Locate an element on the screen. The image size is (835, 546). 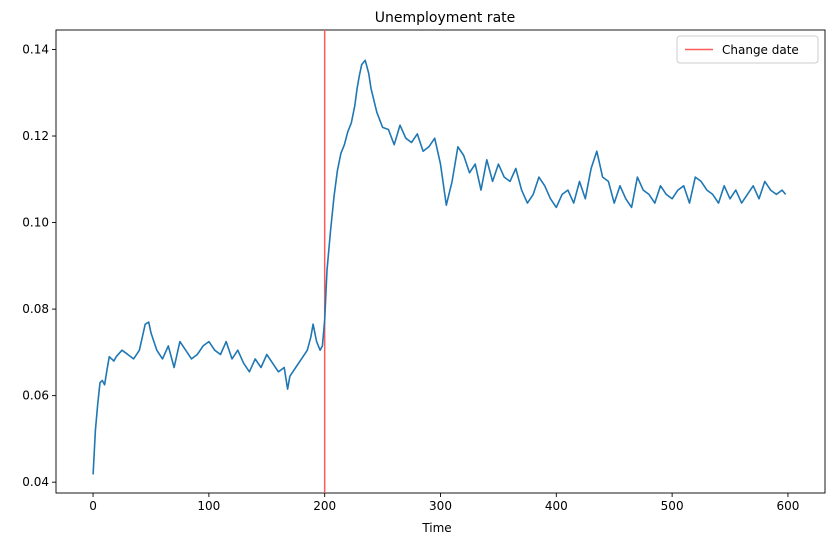
y-tick-label: 0.12 is located at coordinates (35, 136).